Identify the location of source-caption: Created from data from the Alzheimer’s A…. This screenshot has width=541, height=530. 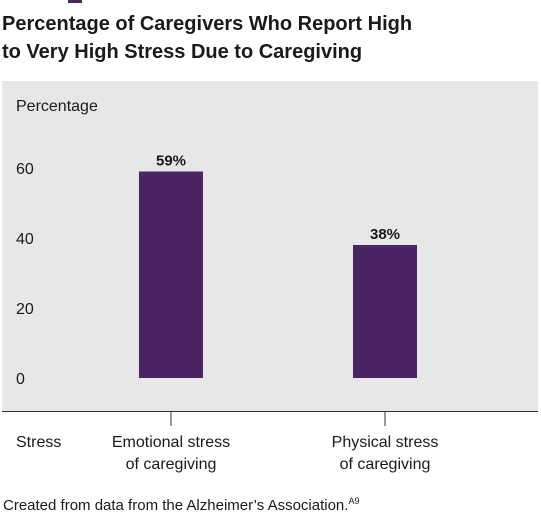
(181, 505).